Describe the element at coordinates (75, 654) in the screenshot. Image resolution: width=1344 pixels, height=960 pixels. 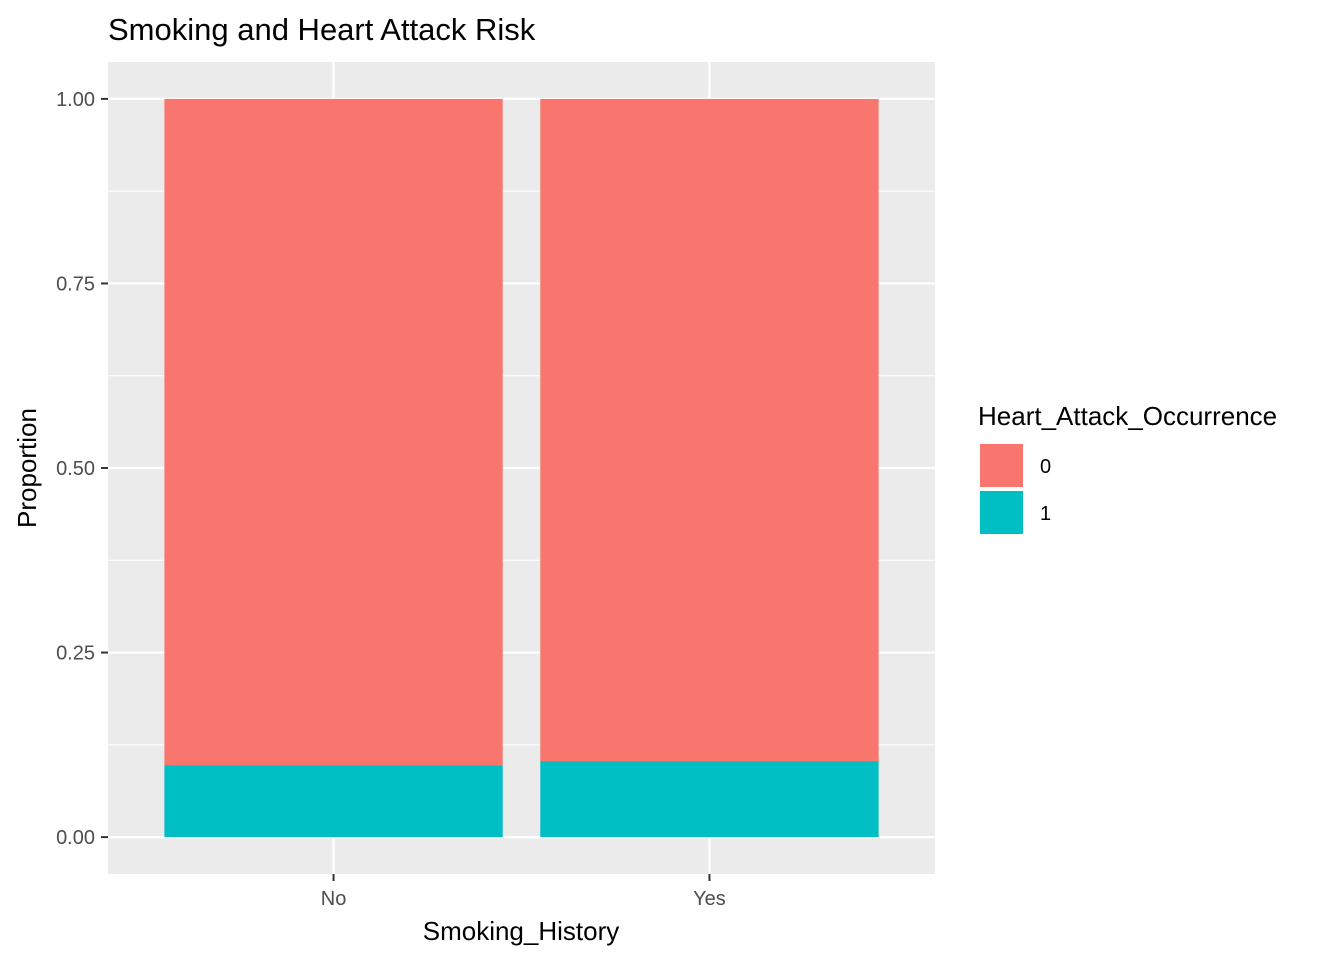
I see `y-tick-label: 0.25` at that location.